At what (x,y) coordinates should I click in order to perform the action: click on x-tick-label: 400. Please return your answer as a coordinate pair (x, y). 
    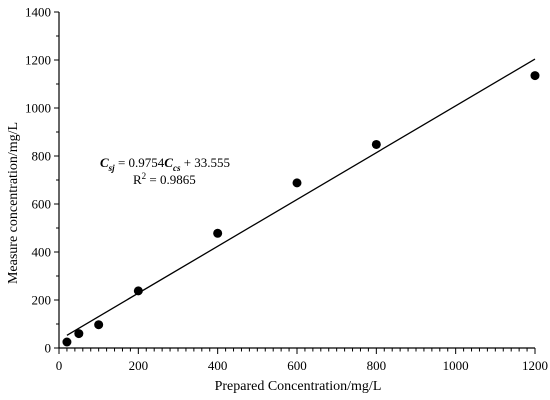
    Looking at the image, I should click on (218, 365).